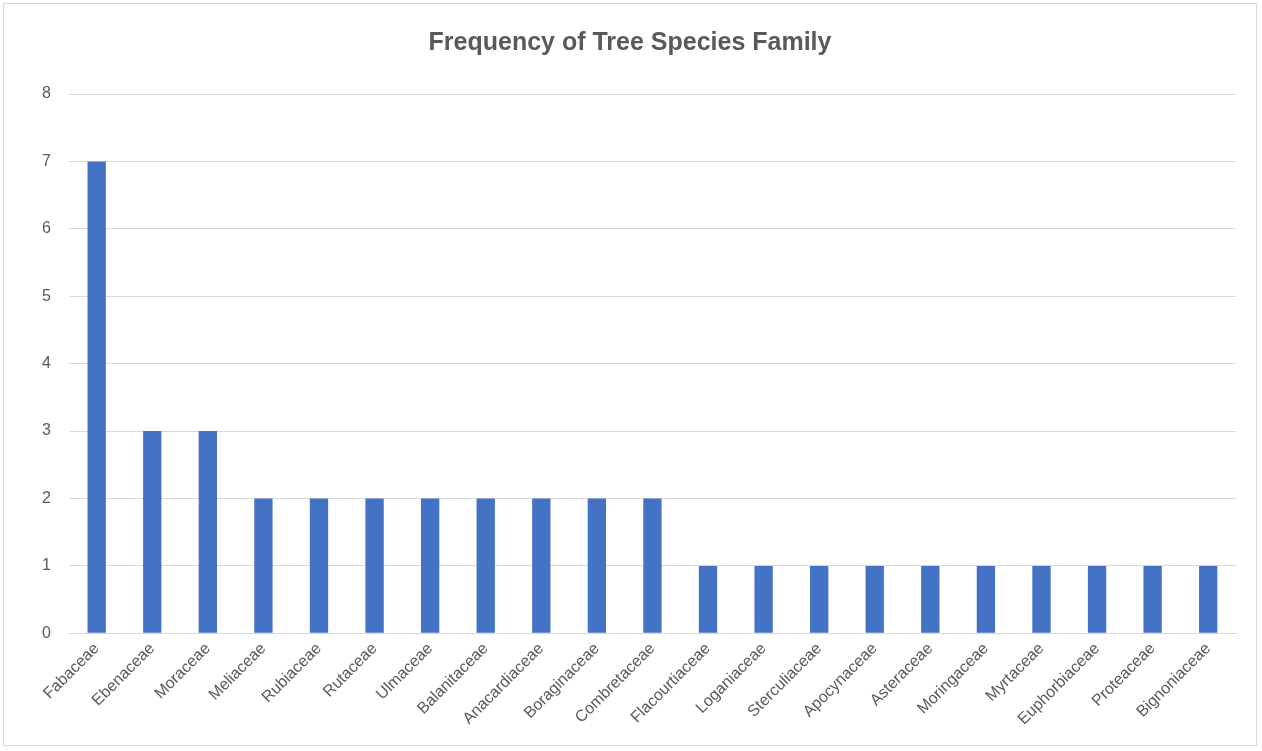 The image size is (1262, 751). I want to click on y-tick-label: 2, so click(46, 497).